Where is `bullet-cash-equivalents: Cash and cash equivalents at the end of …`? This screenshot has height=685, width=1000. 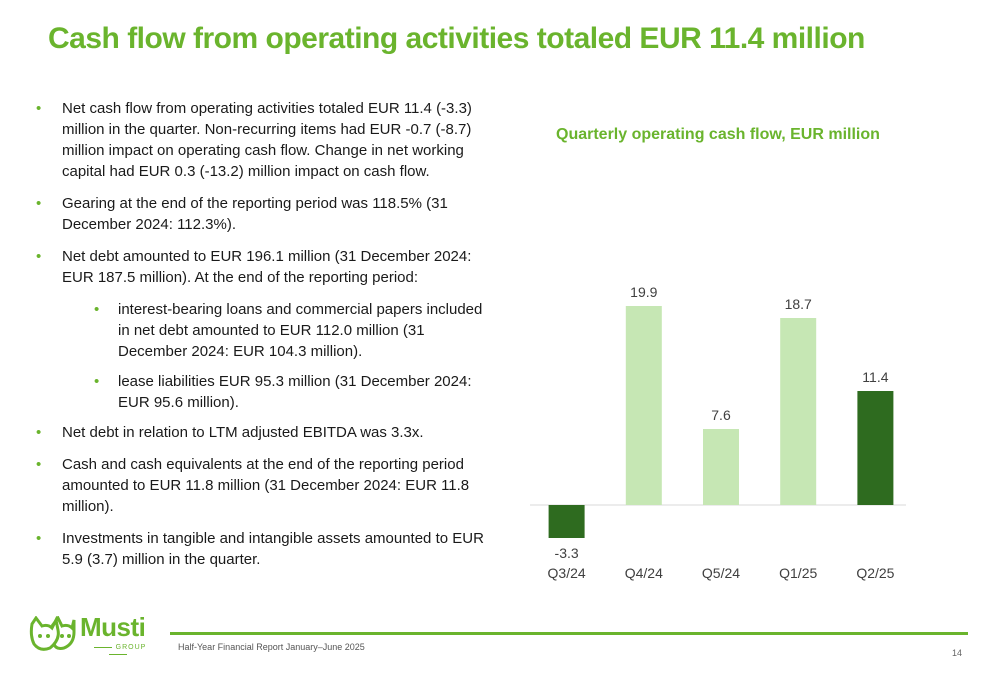 bullet-cash-equivalents: Cash and cash equivalents at the end of … is located at coordinates (262, 485).